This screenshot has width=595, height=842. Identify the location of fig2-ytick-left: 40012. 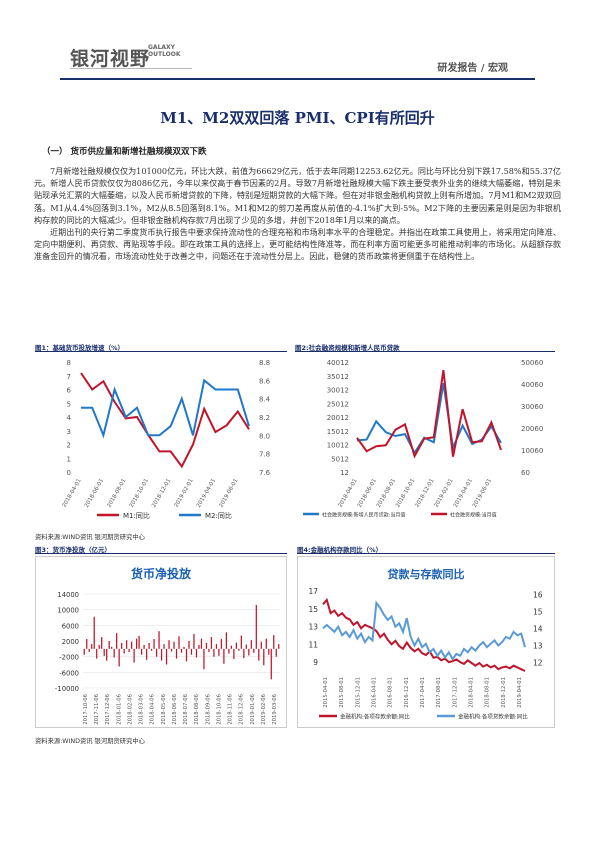
(338, 363).